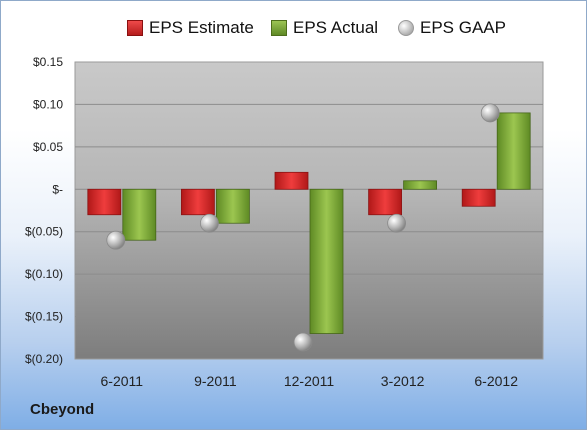 The height and width of the screenshot is (430, 587). I want to click on y-tick-label: $(0.05), so click(44, 232).